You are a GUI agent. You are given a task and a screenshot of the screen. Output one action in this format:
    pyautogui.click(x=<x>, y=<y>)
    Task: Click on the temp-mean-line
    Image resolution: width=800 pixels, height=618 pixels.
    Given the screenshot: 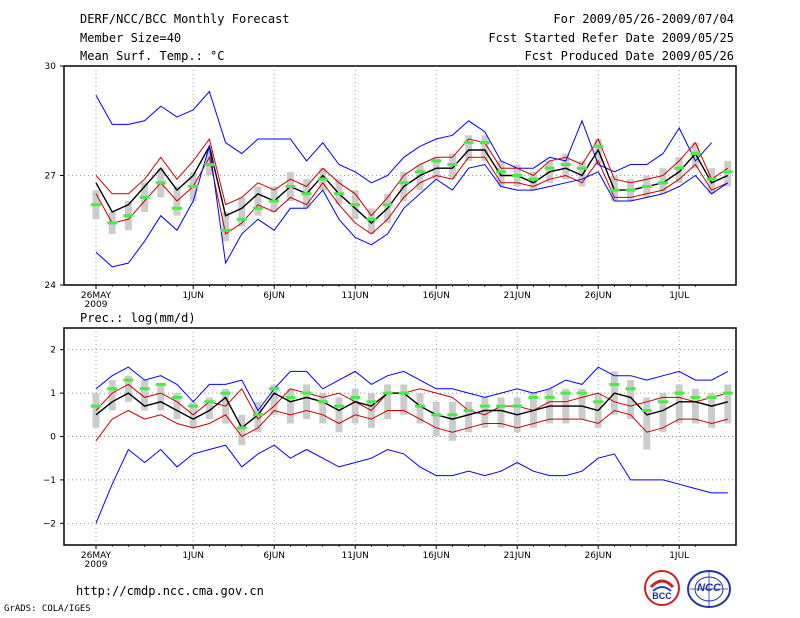 What is the action you would take?
    pyautogui.click(x=412, y=184)
    